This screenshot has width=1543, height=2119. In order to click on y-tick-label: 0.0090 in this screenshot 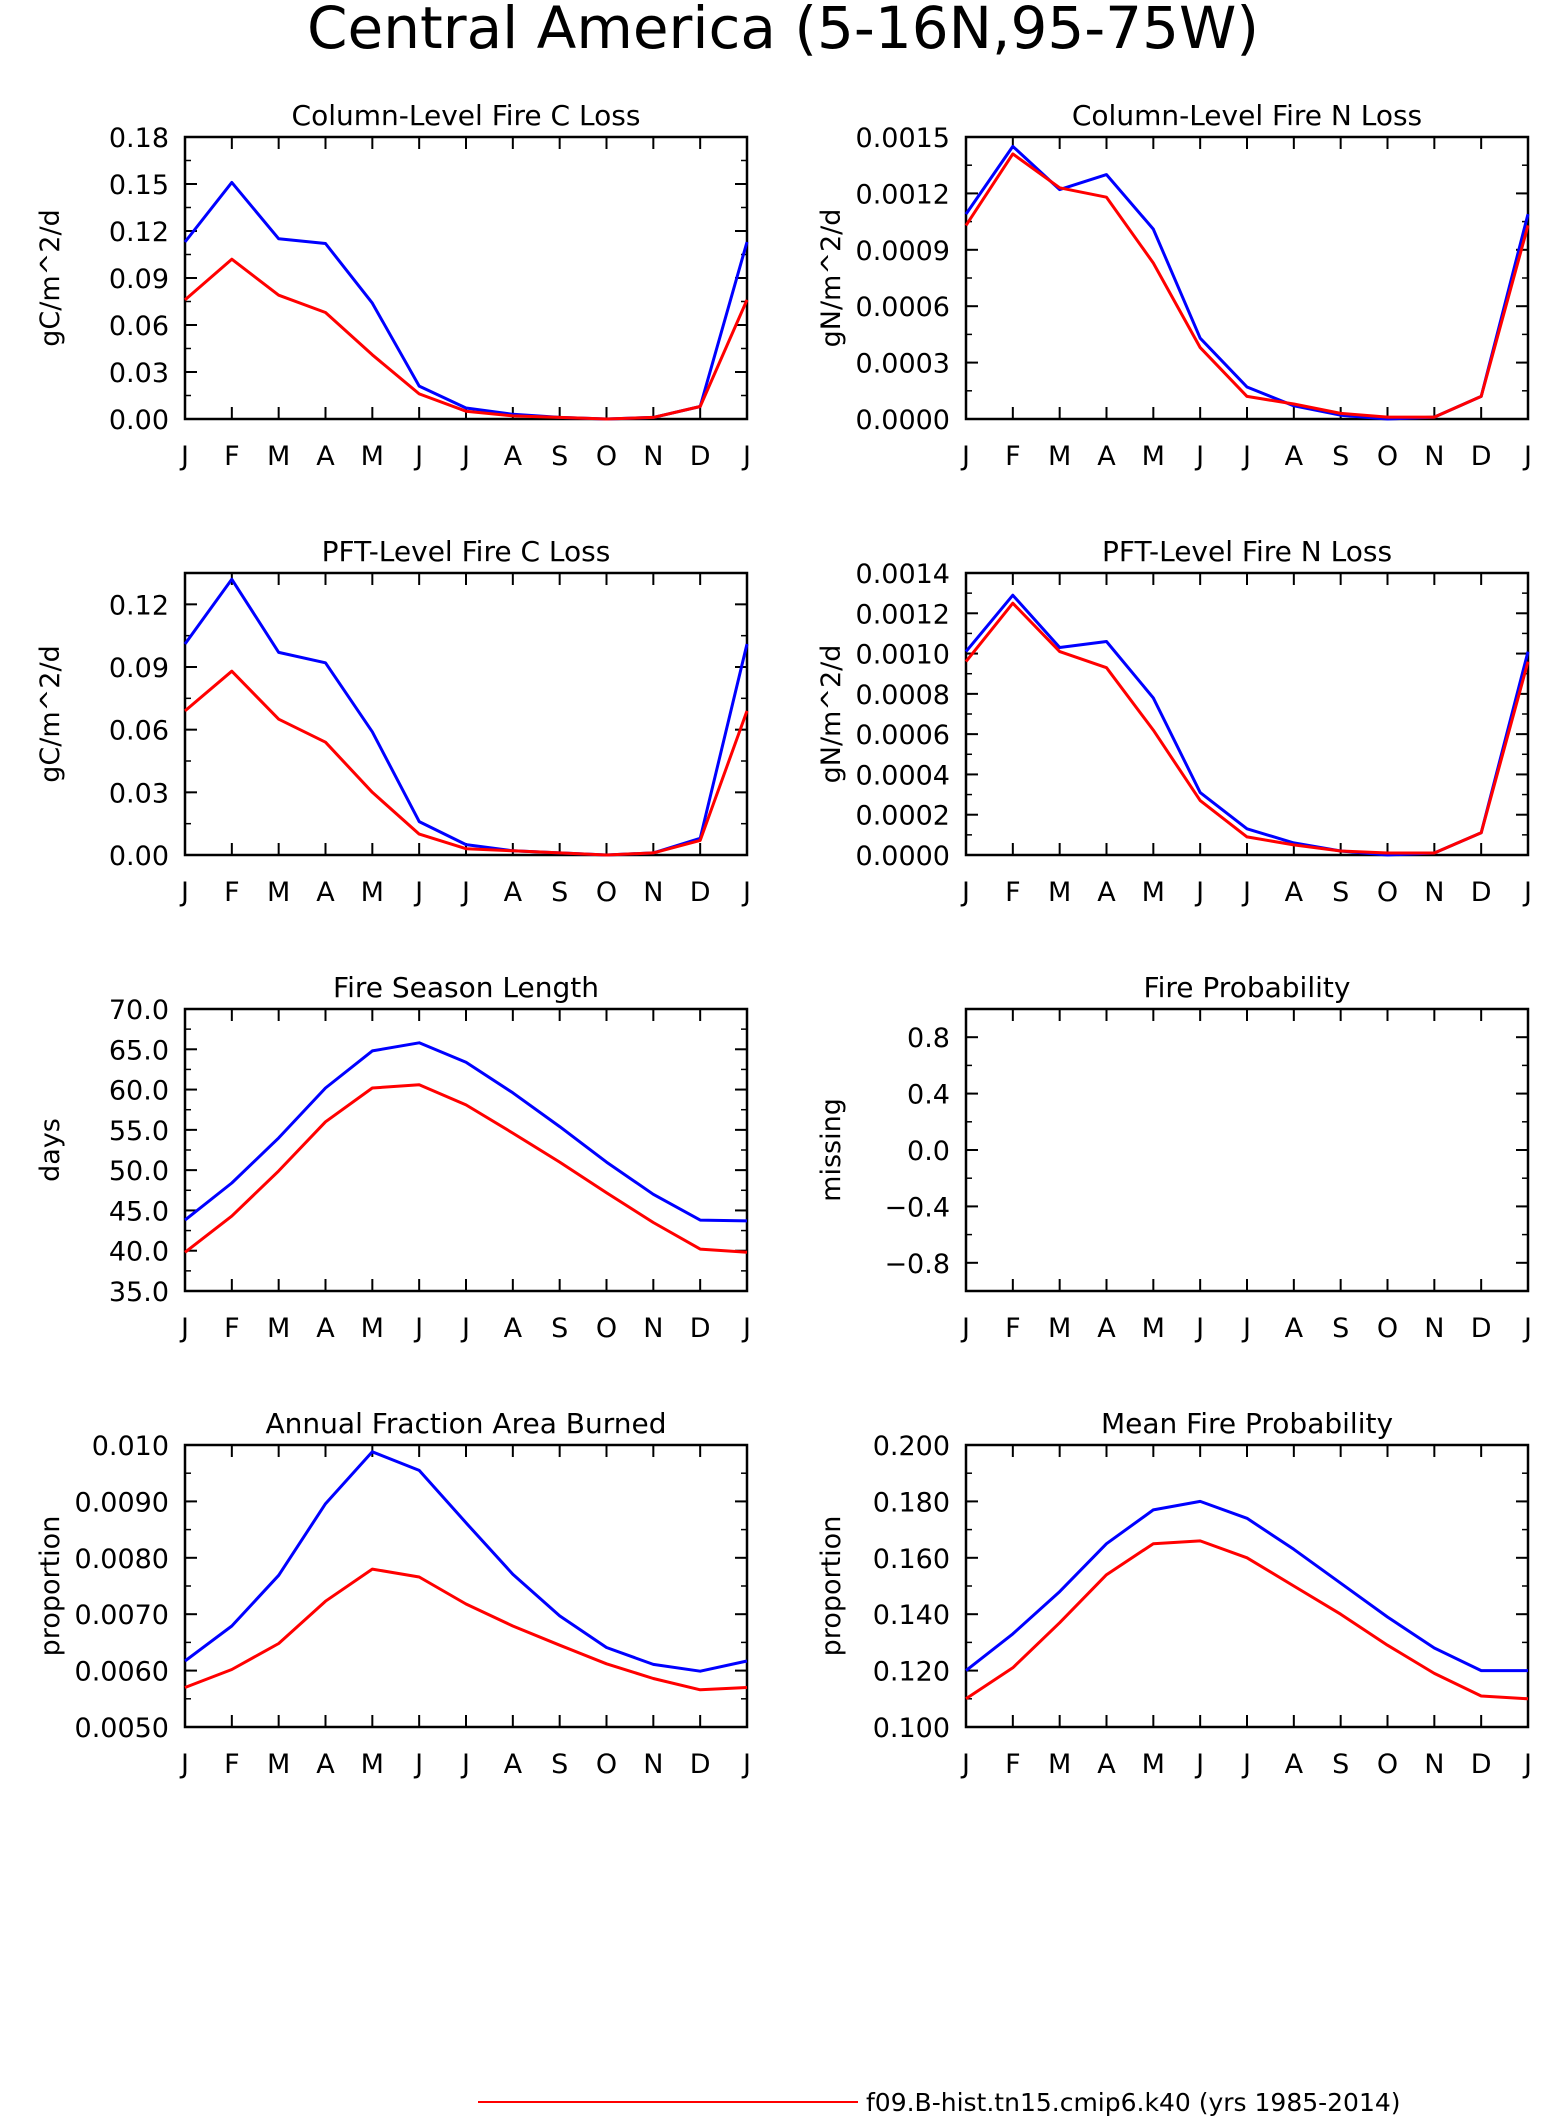, I will do `click(122, 1502)`.